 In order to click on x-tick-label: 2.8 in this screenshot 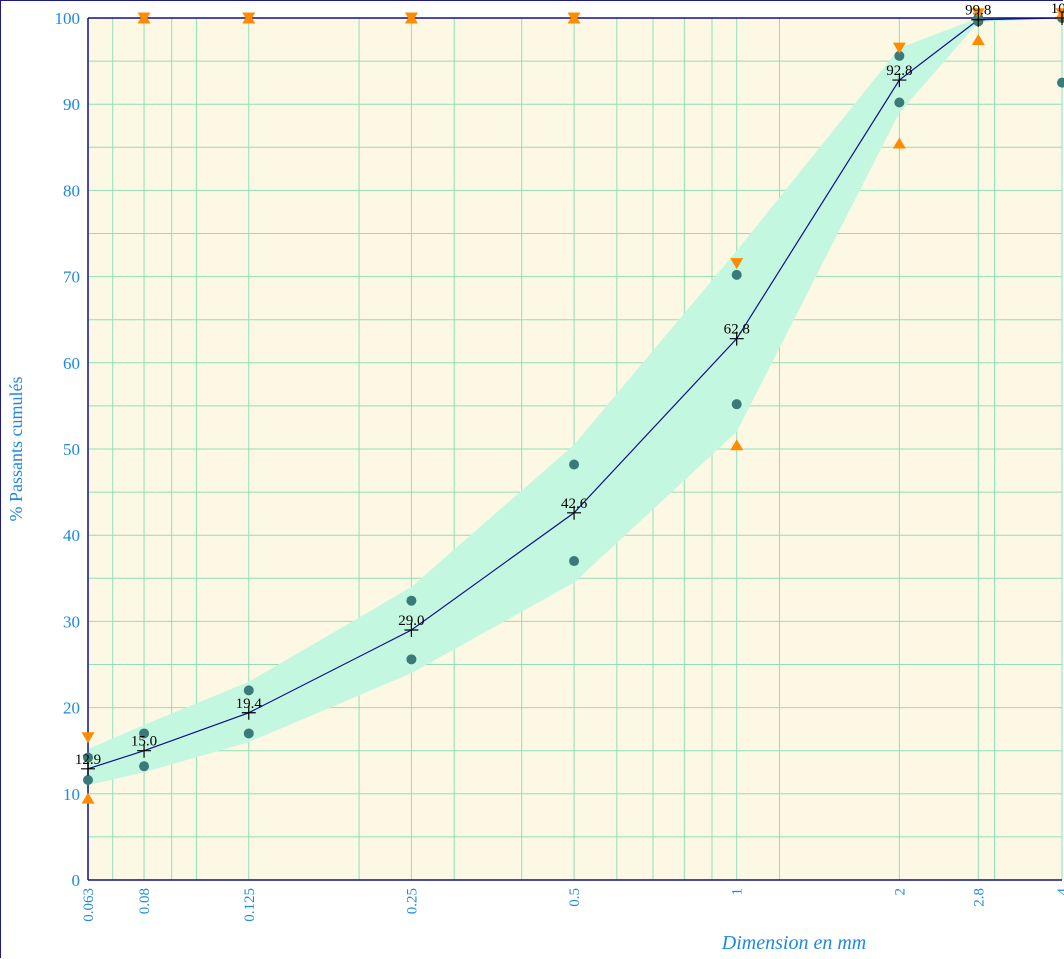, I will do `click(979, 897)`.